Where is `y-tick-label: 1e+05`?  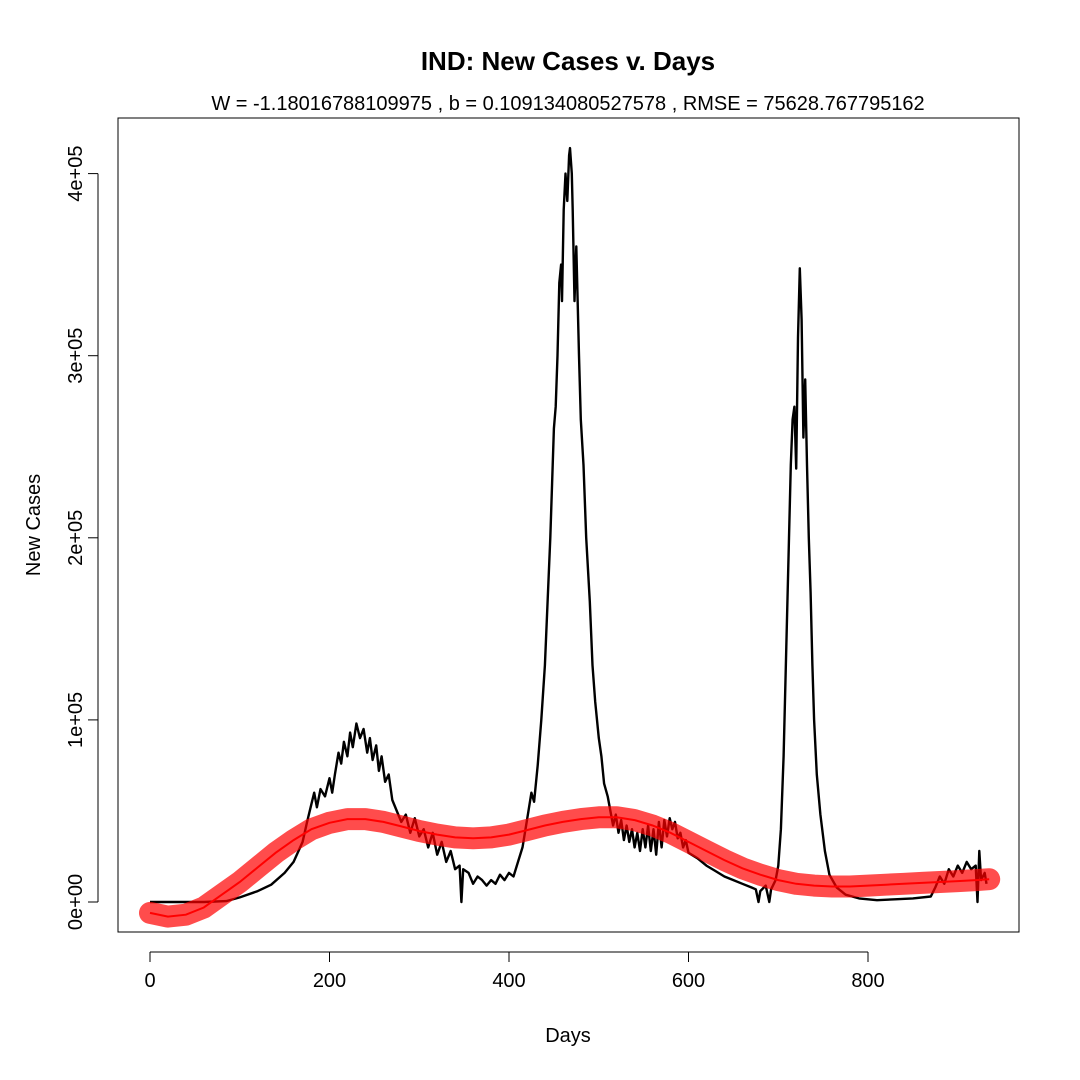 y-tick-label: 1e+05 is located at coordinates (76, 720).